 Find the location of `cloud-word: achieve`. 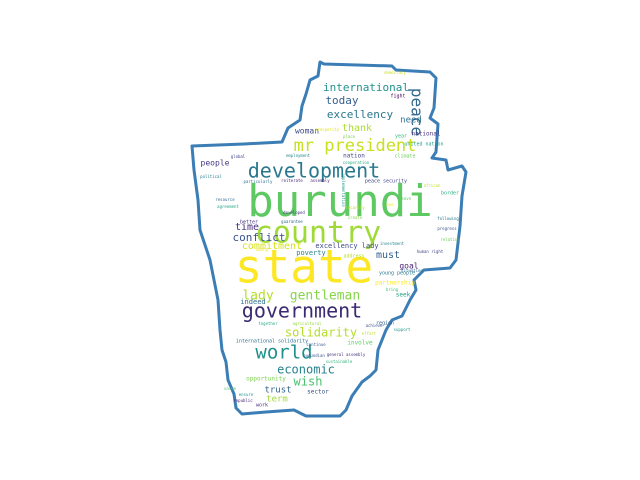

cloud-word: achieve is located at coordinates (374, 325).